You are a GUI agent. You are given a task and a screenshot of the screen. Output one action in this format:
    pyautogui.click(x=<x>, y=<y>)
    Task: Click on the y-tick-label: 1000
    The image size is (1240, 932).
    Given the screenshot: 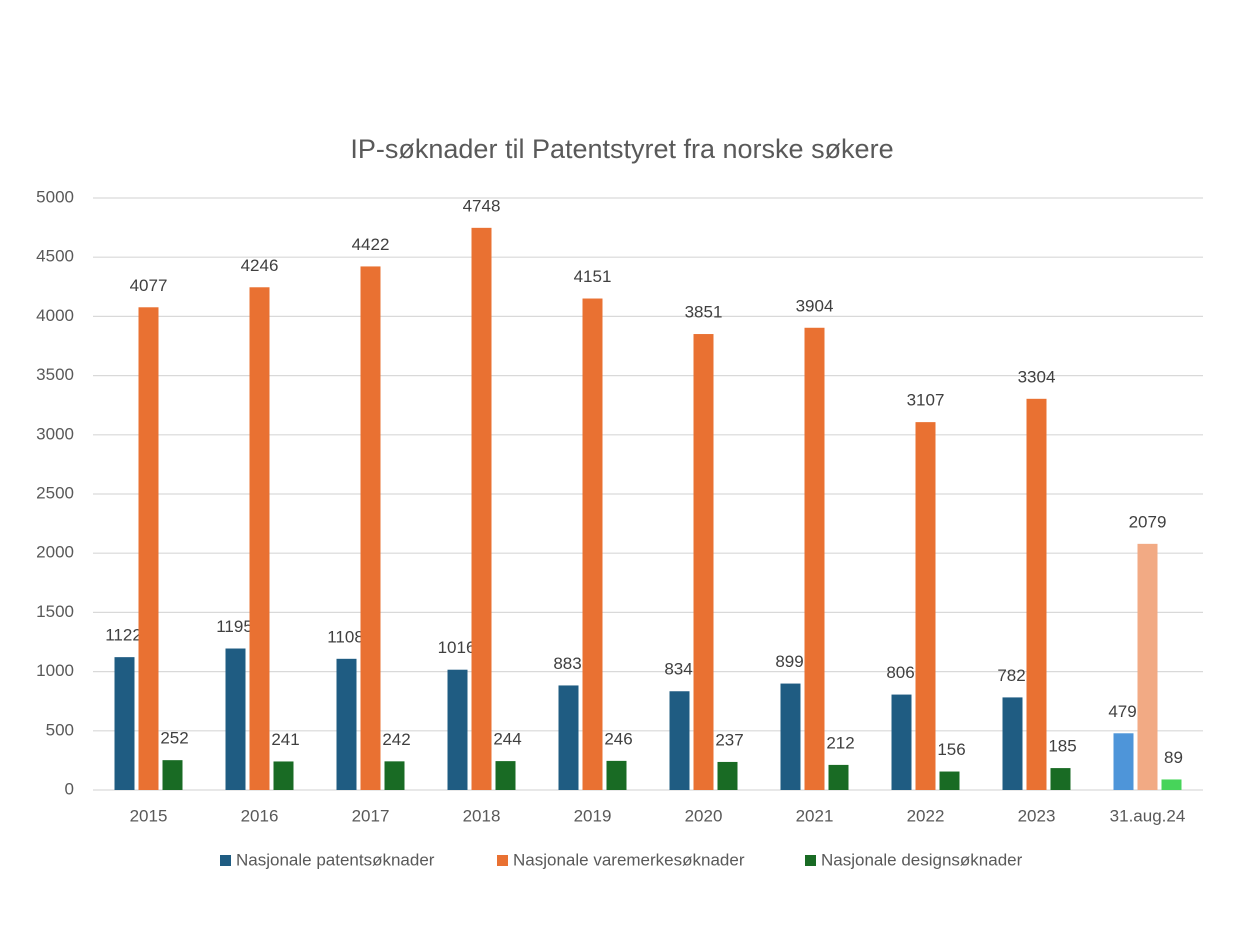 What is the action you would take?
    pyautogui.click(x=55, y=670)
    